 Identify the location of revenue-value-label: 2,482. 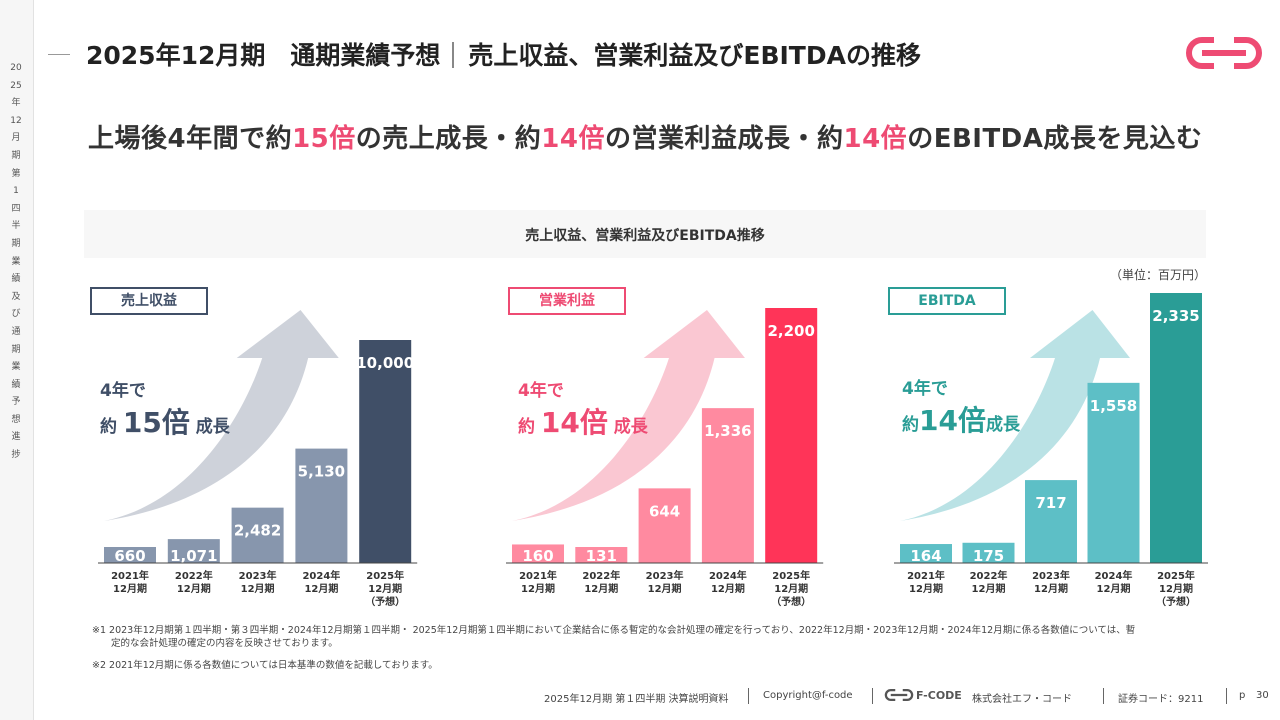
(257, 531).